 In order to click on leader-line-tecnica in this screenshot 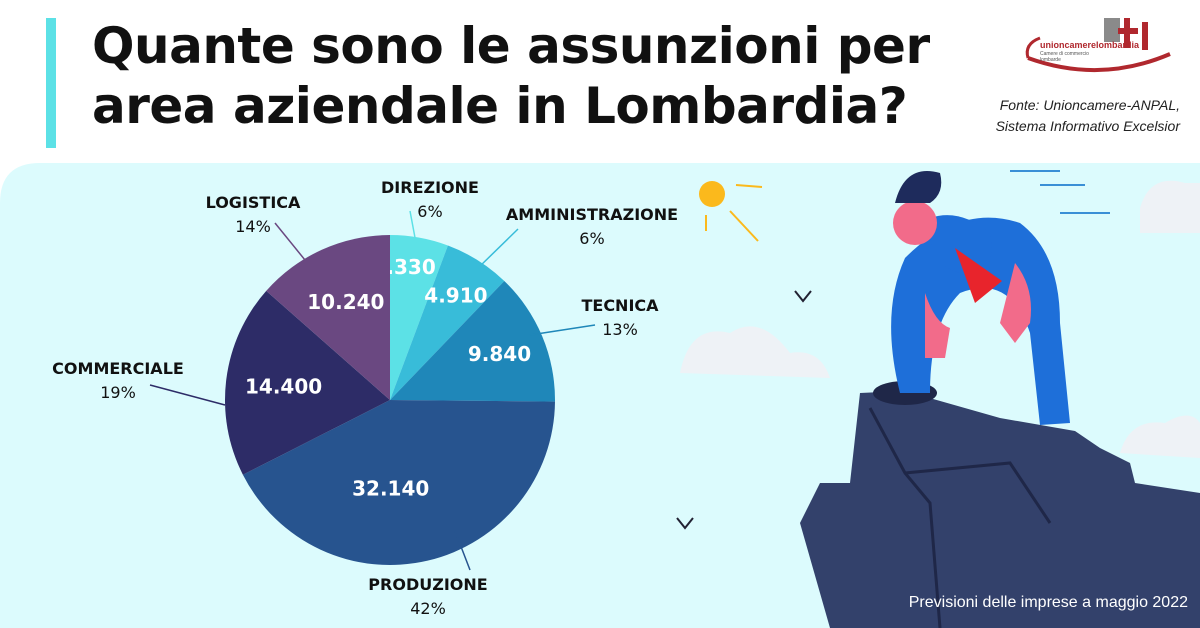, I will do `click(562, 330)`.